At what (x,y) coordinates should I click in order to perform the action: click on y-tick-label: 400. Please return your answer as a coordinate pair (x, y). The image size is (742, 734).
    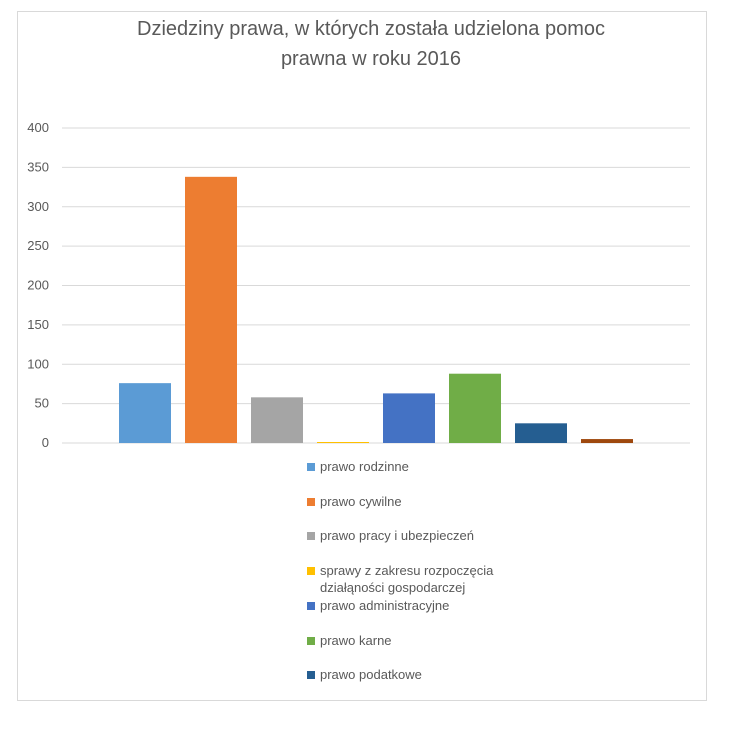
    Looking at the image, I should click on (38, 127).